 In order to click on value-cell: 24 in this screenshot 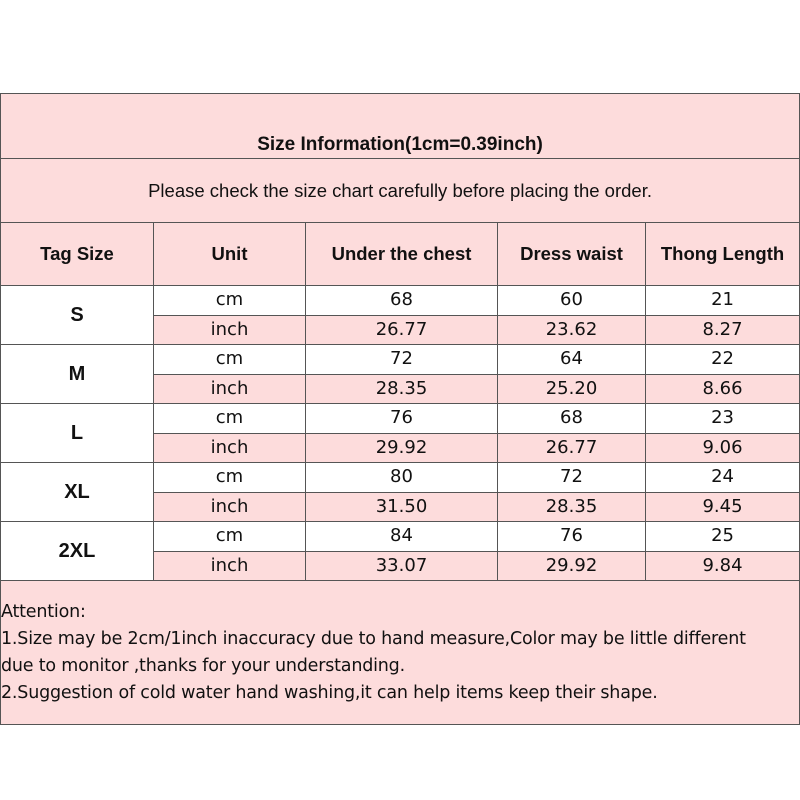, I will do `click(722, 477)`.